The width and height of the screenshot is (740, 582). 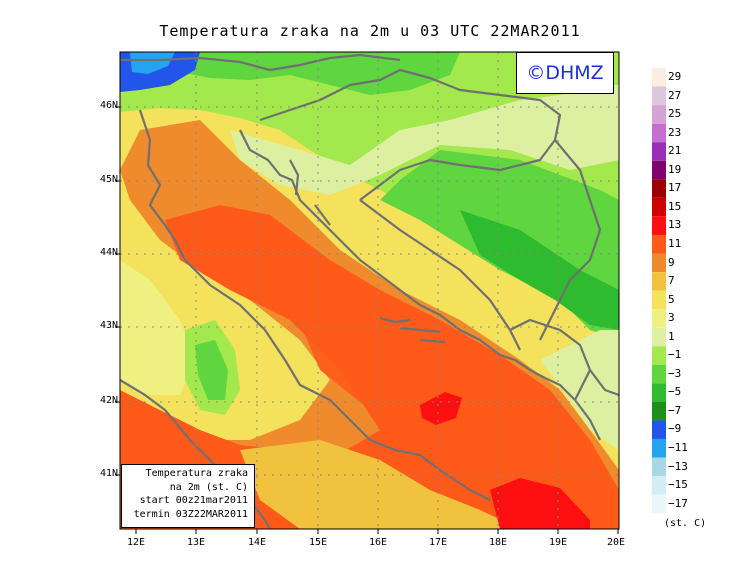 What do you see at coordinates (675, 429) in the screenshot?
I see `legend-label: −9` at bounding box center [675, 429].